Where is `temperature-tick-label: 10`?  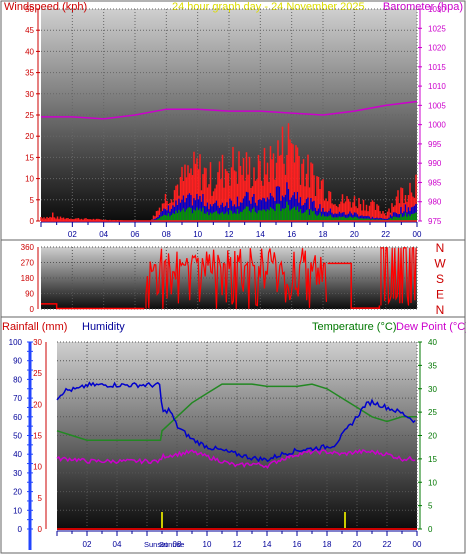 temperature-tick-label: 10 is located at coordinates (432, 482).